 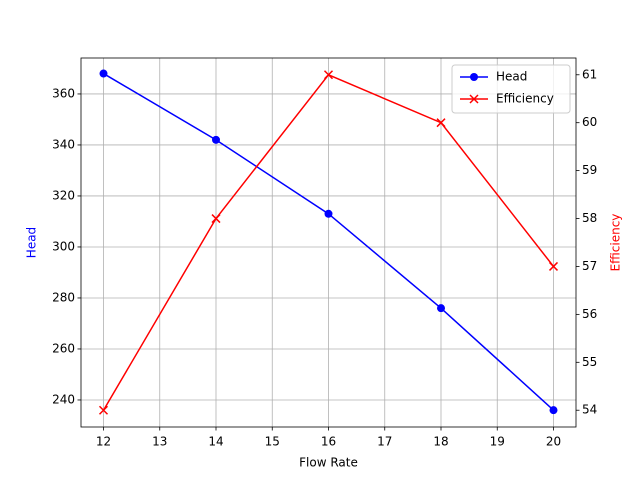 I want to click on y2-tick-label: 55, so click(x=589, y=362).